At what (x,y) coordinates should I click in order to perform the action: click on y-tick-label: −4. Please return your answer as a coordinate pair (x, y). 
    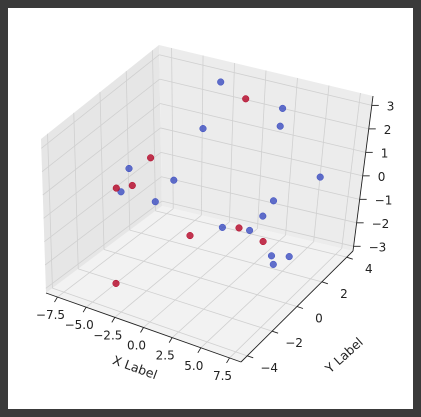
    Looking at the image, I should click on (269, 368).